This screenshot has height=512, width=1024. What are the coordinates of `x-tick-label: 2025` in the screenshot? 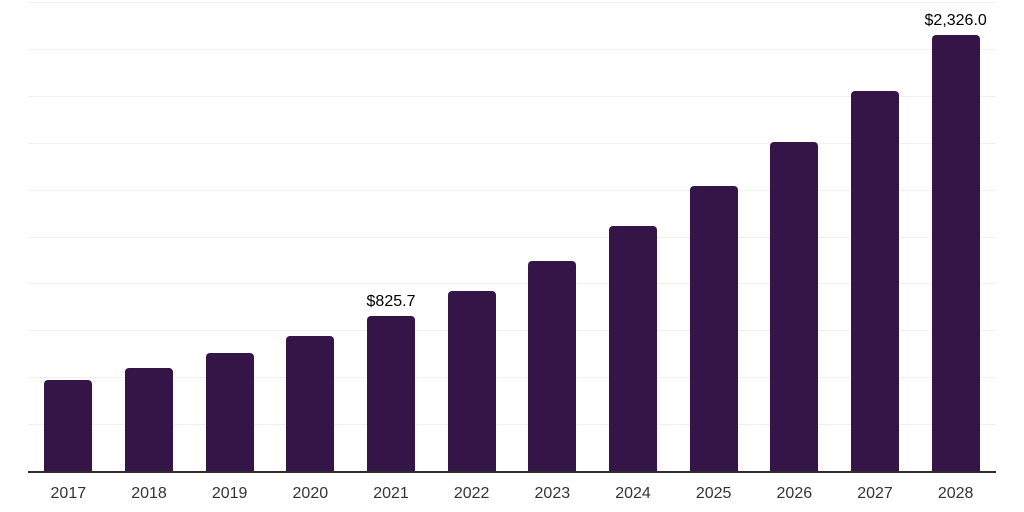 It's located at (713, 493).